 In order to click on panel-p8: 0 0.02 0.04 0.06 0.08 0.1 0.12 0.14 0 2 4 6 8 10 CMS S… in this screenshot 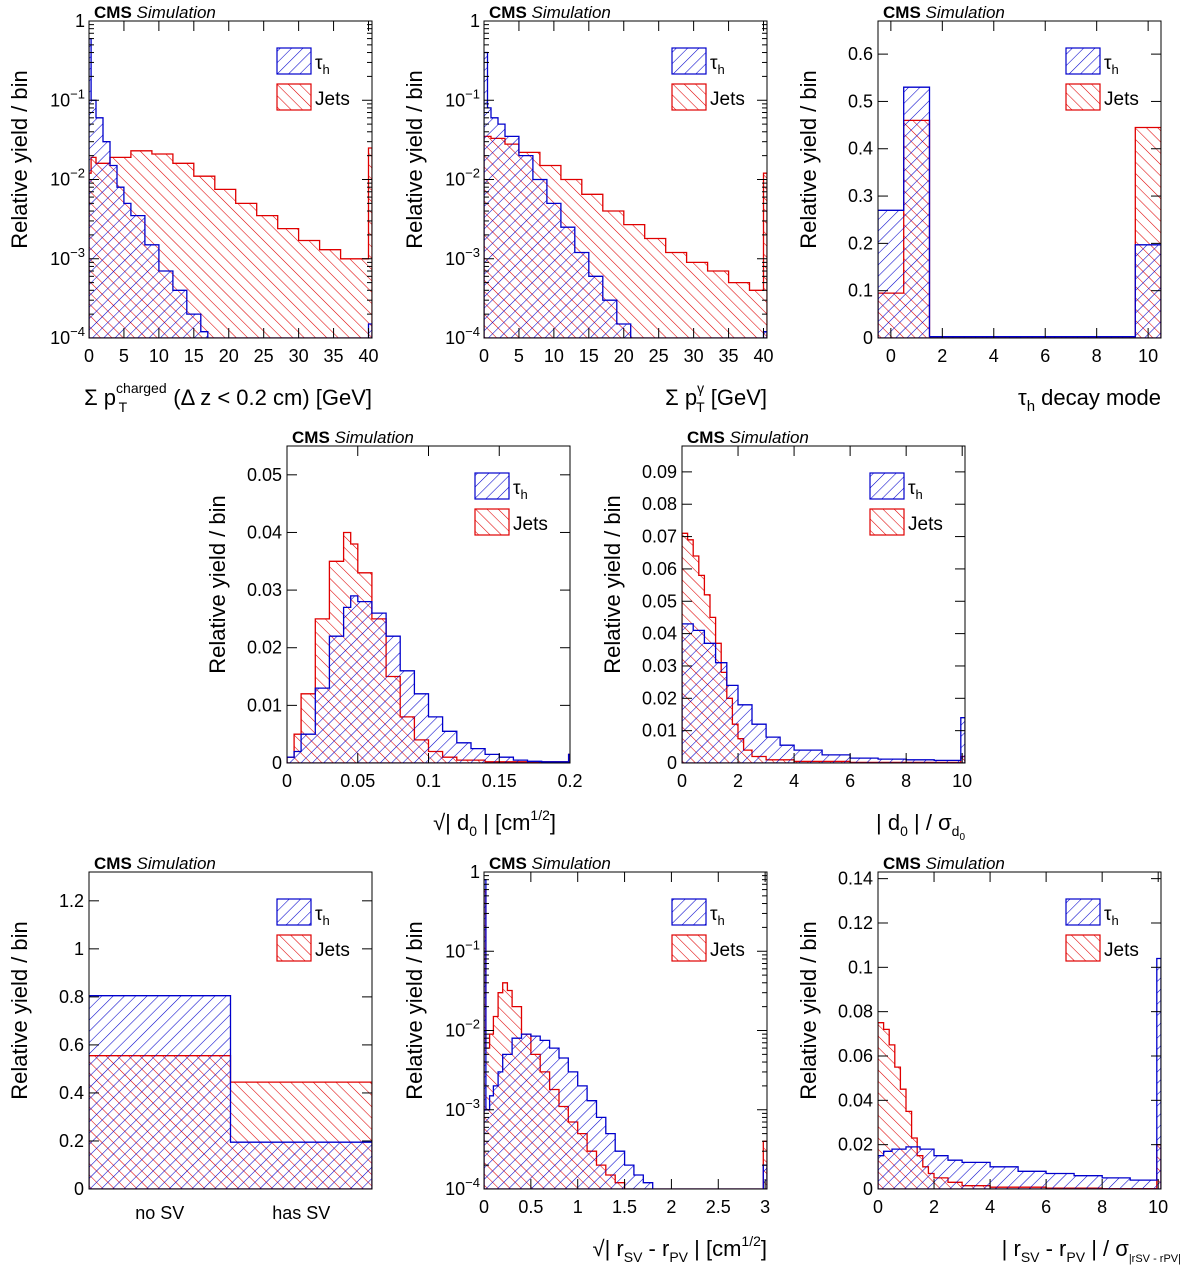, I will do `click(988, 1059)`.